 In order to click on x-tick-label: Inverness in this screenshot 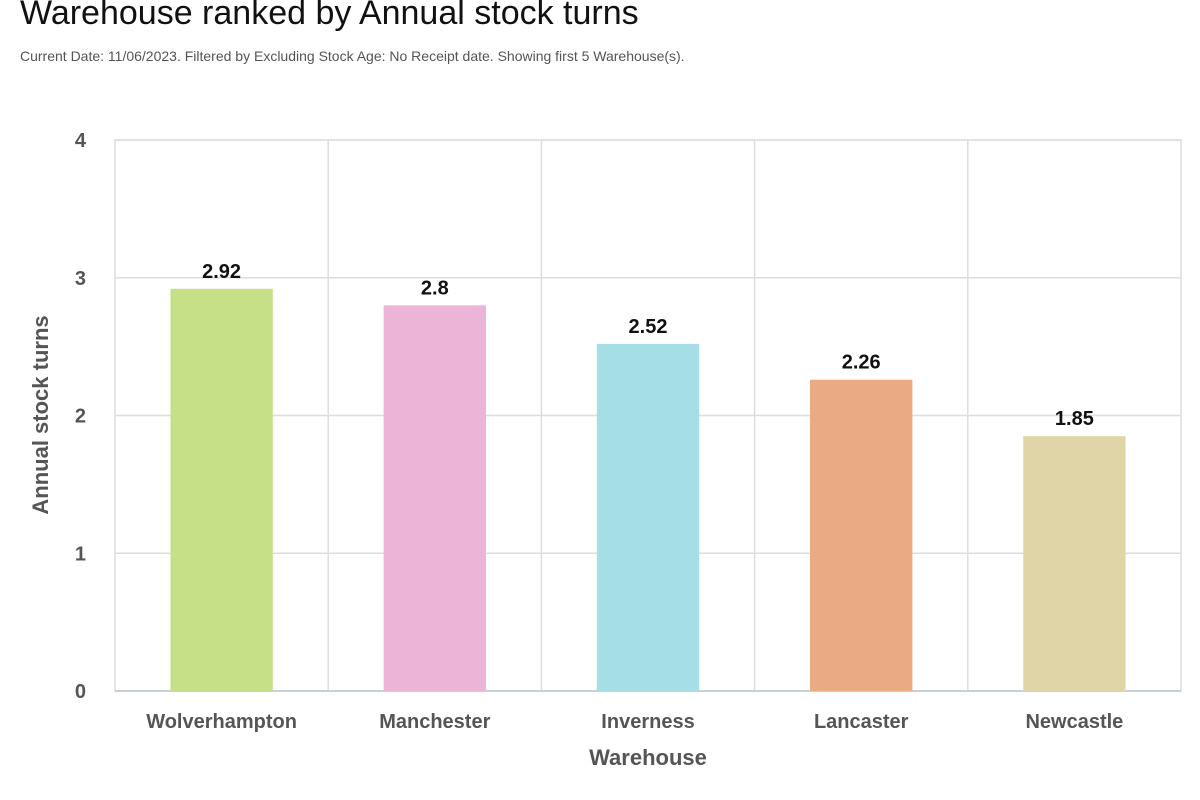, I will do `click(647, 722)`.